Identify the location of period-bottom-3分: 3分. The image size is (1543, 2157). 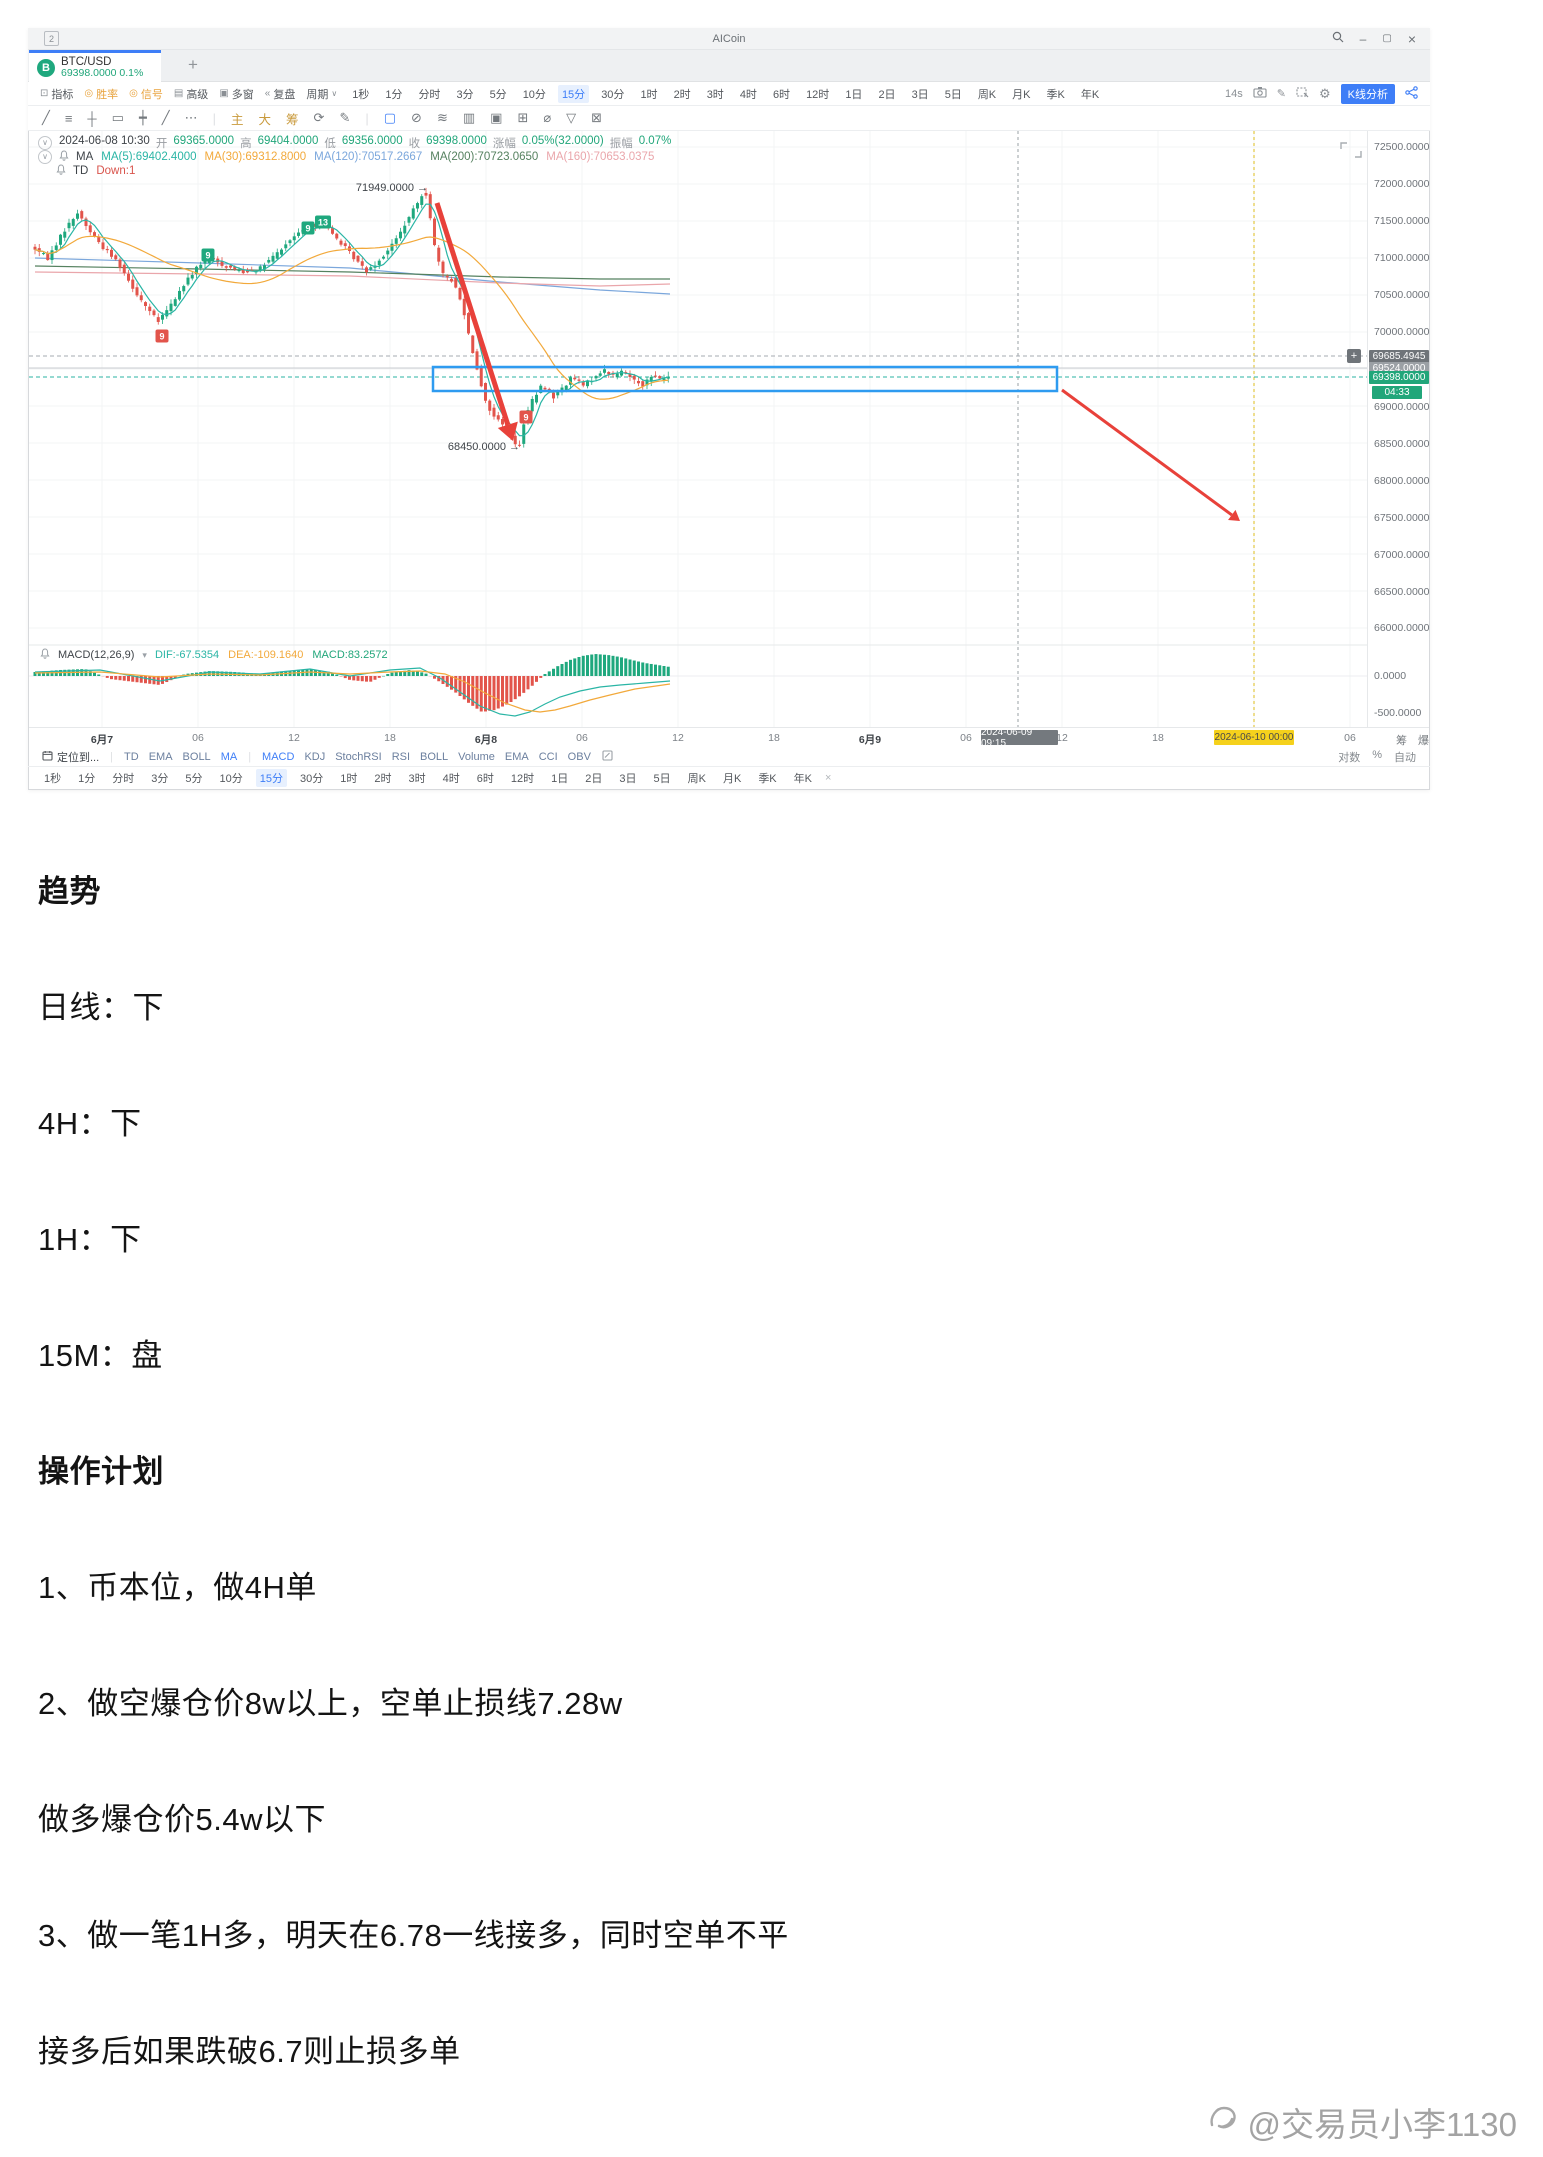
(160, 779).